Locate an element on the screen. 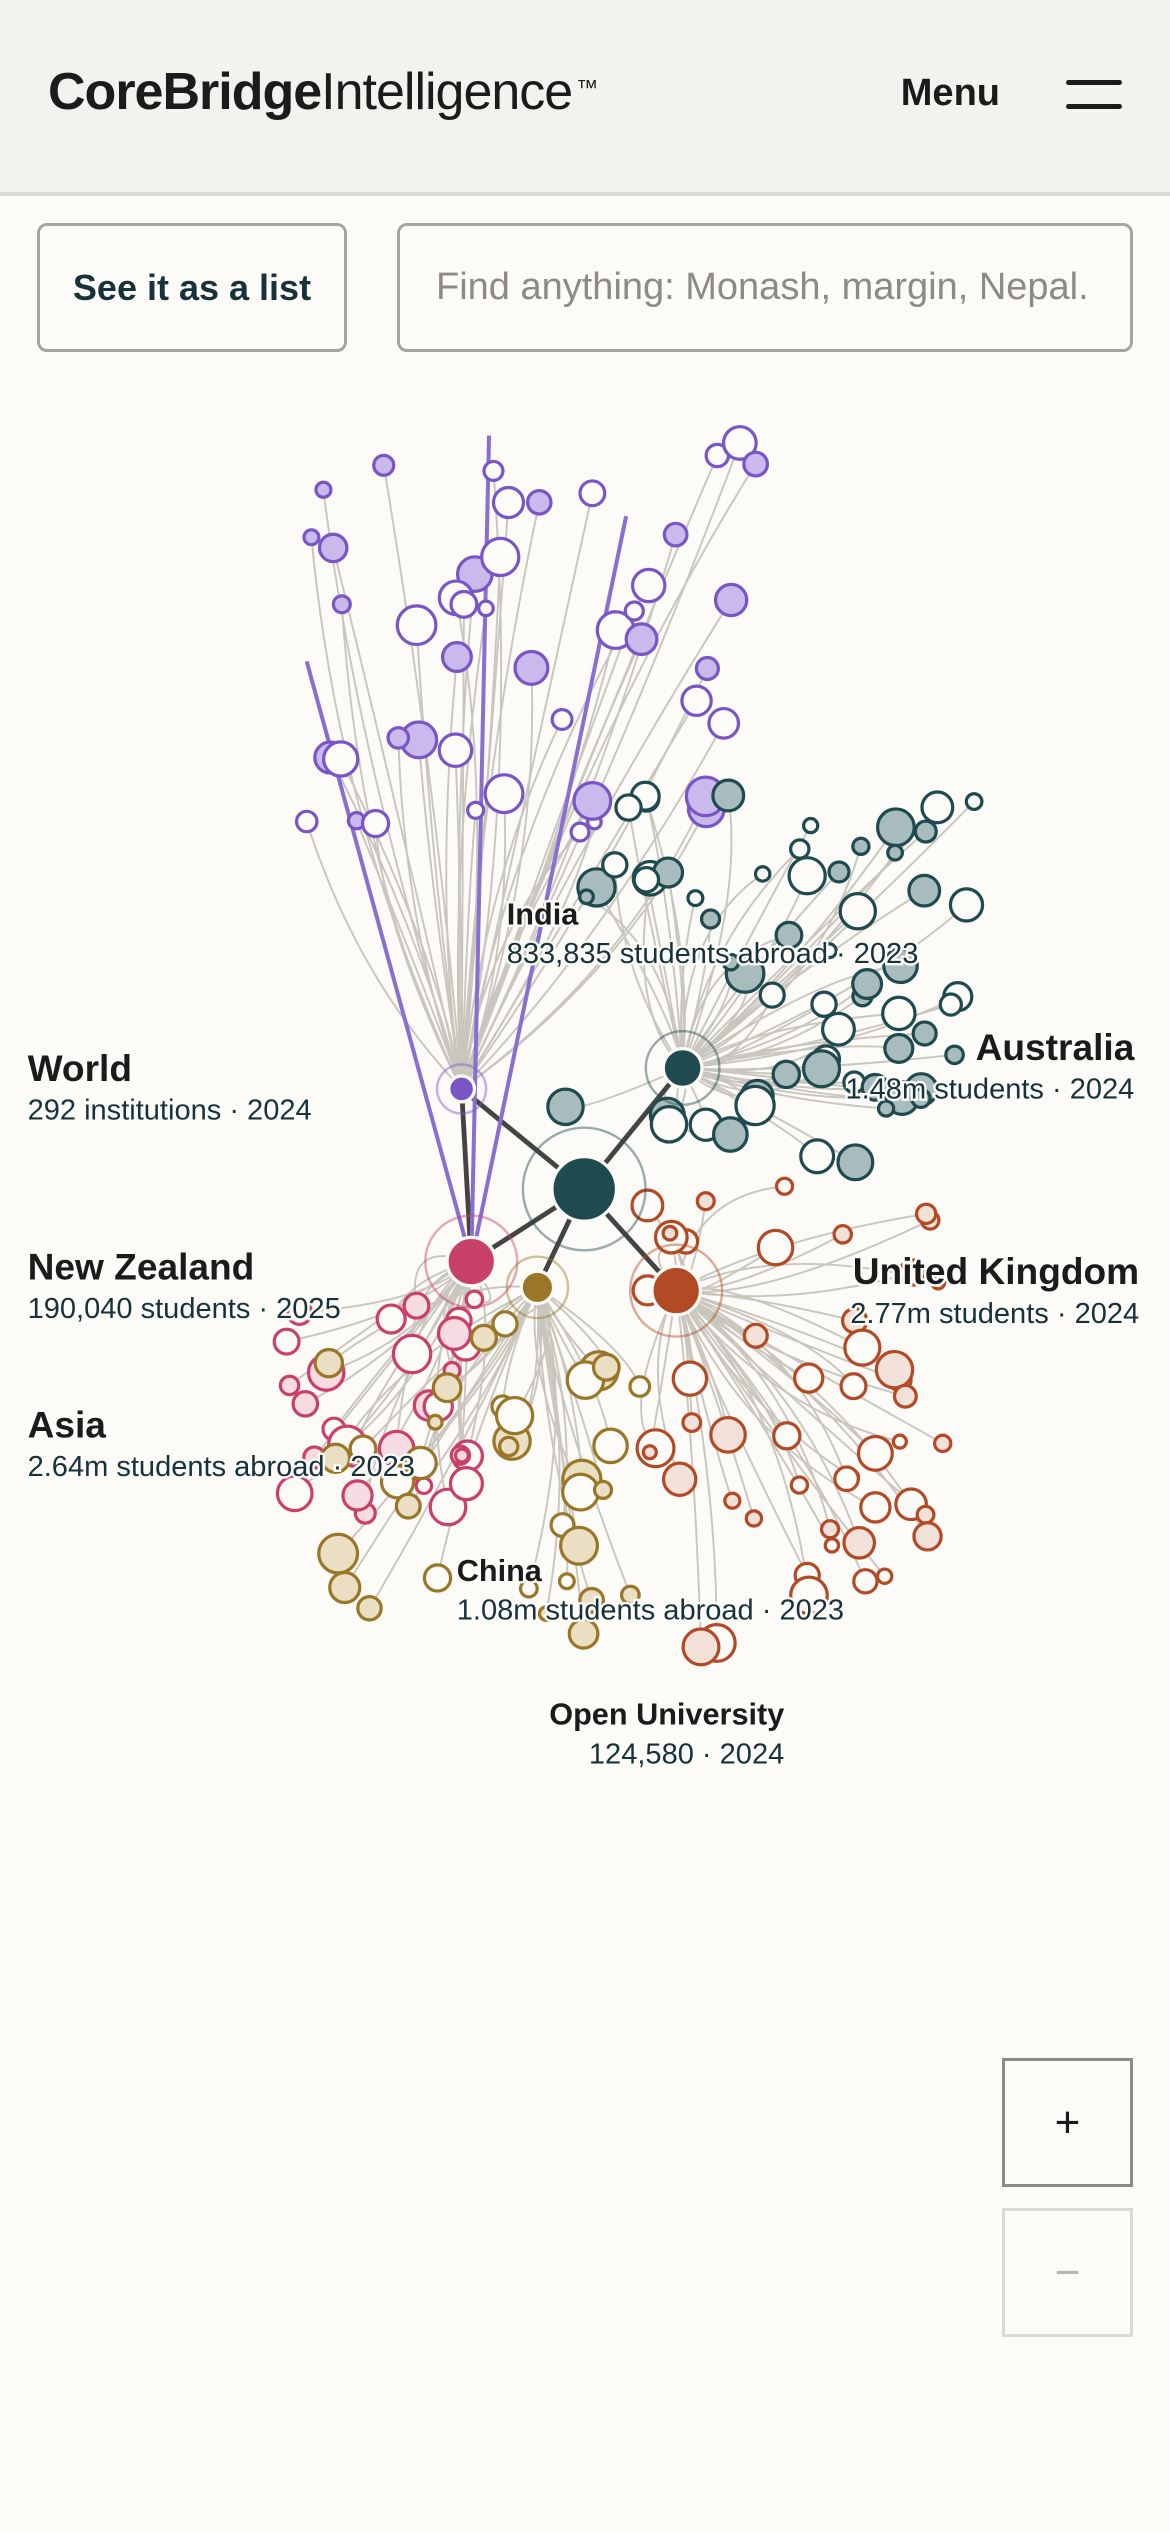 This screenshot has width=1170, height=2532. node-title: China is located at coordinates (499, 1571).